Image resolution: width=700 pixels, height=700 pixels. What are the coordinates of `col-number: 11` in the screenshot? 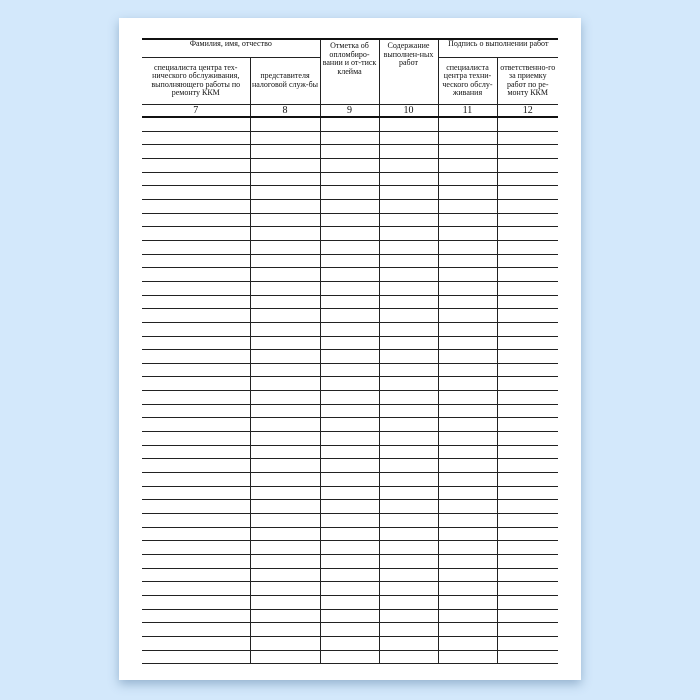 It's located at (467, 111).